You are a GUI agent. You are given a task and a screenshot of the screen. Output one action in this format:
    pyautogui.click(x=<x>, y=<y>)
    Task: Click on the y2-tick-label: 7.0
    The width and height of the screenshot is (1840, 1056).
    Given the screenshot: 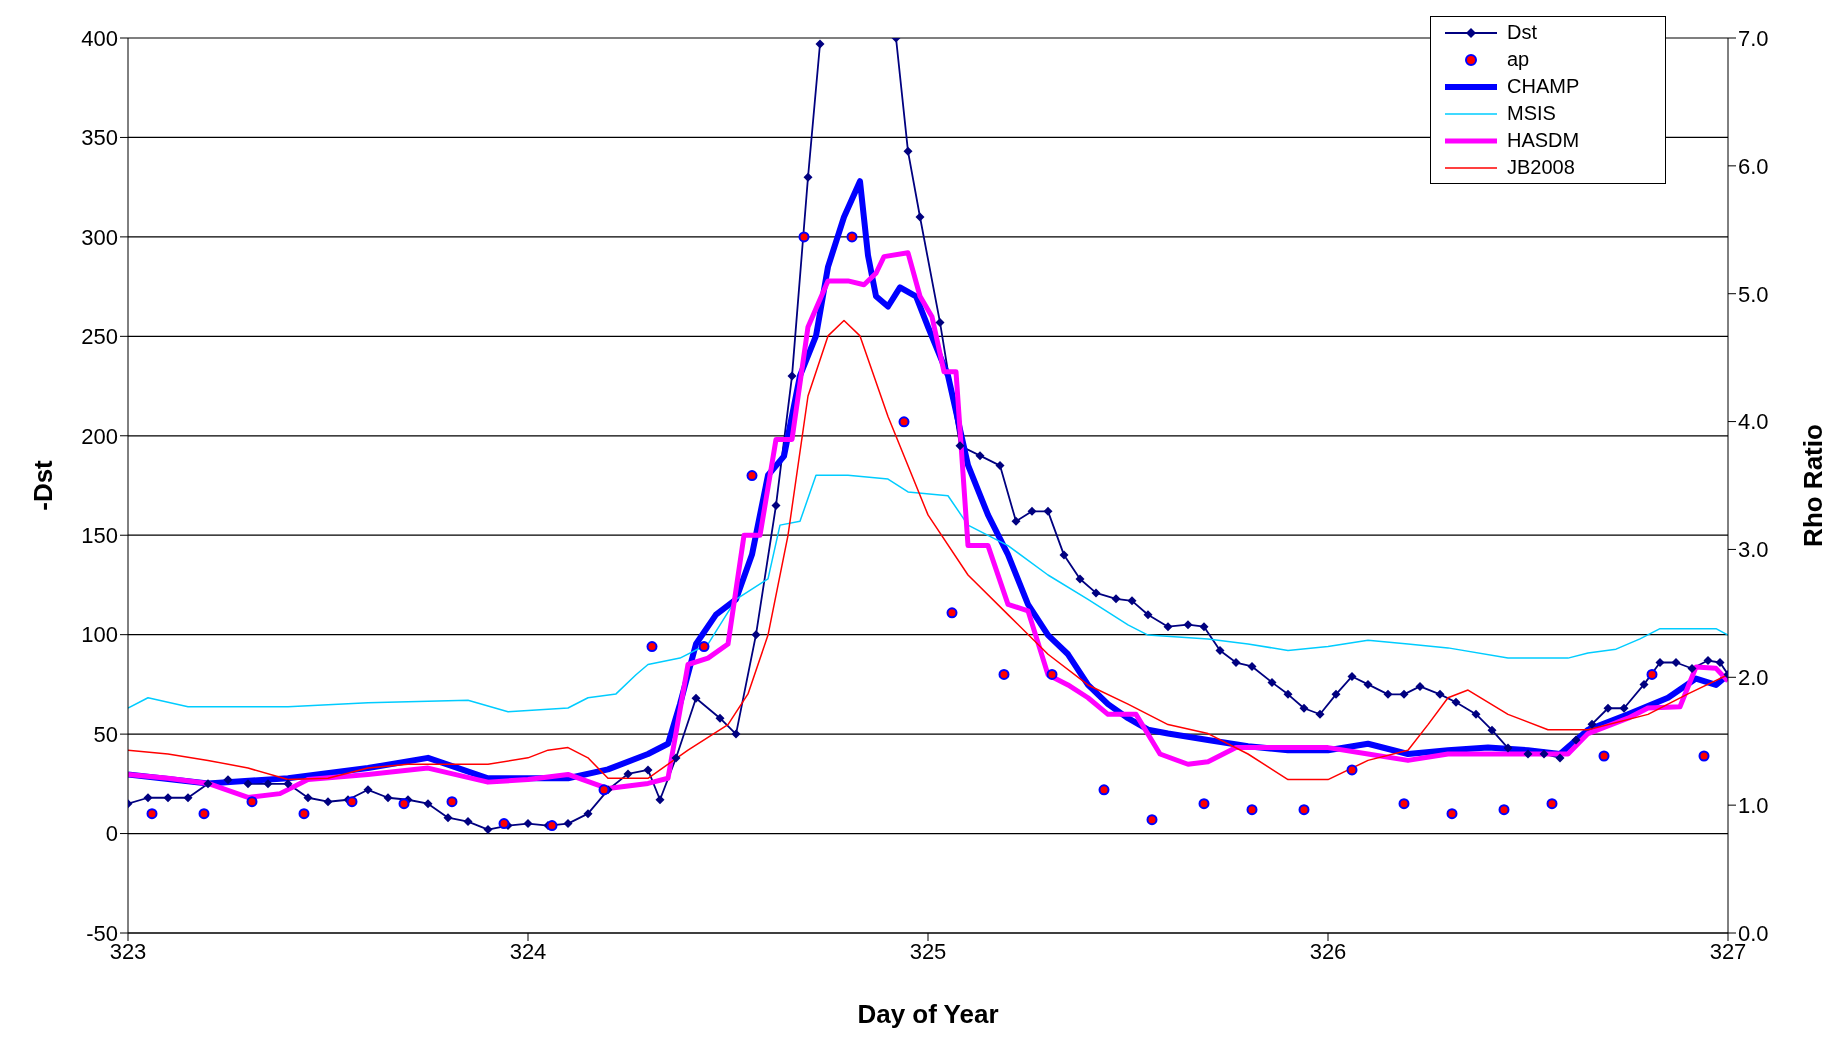 What is the action you would take?
    pyautogui.click(x=1753, y=38)
    